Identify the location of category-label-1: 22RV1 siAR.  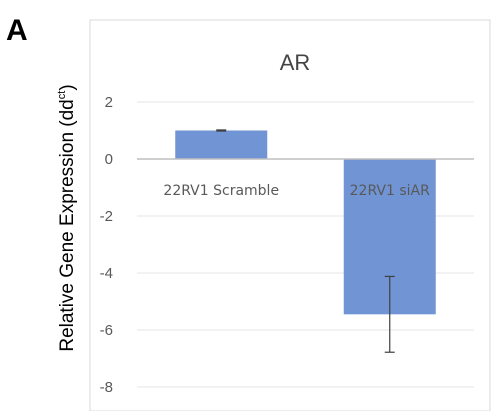
(390, 191).